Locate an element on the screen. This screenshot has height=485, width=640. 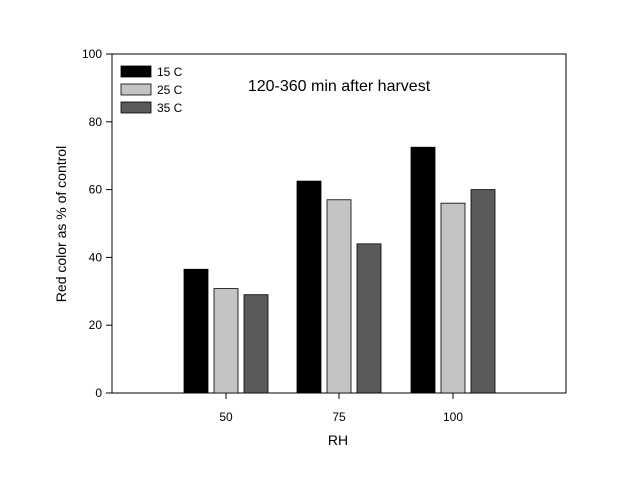
bar-15c-rh75 is located at coordinates (309, 287).